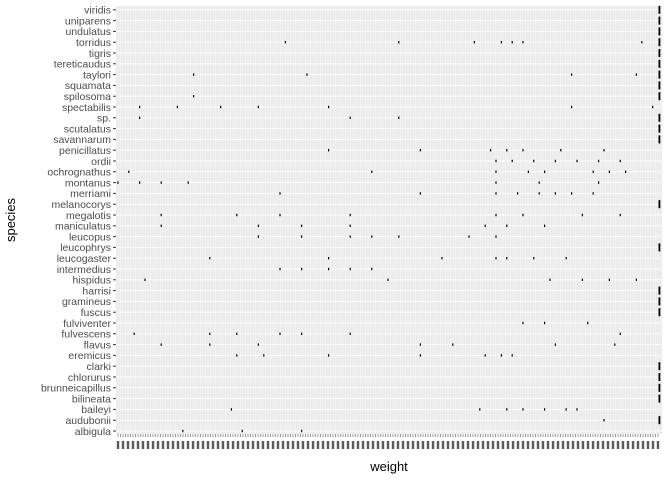  Describe the element at coordinates (96, 410) in the screenshot. I see `y-tick-label-baileyi: baileyi` at that location.